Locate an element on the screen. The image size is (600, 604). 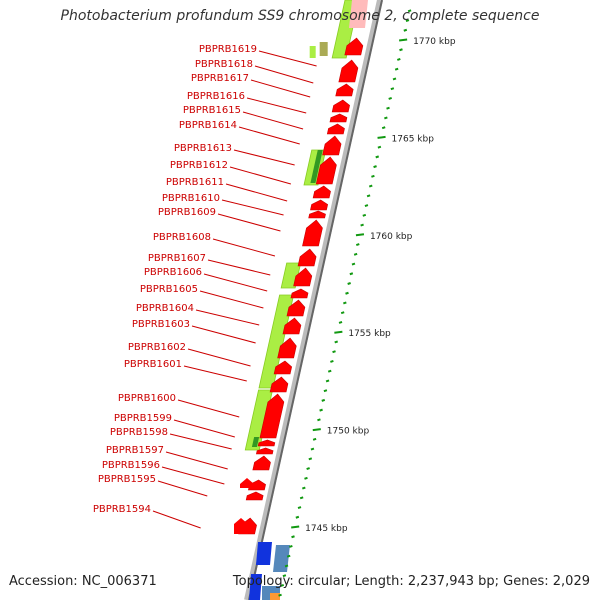
gene-label: PBPRB1602 is located at coordinates (157, 347).